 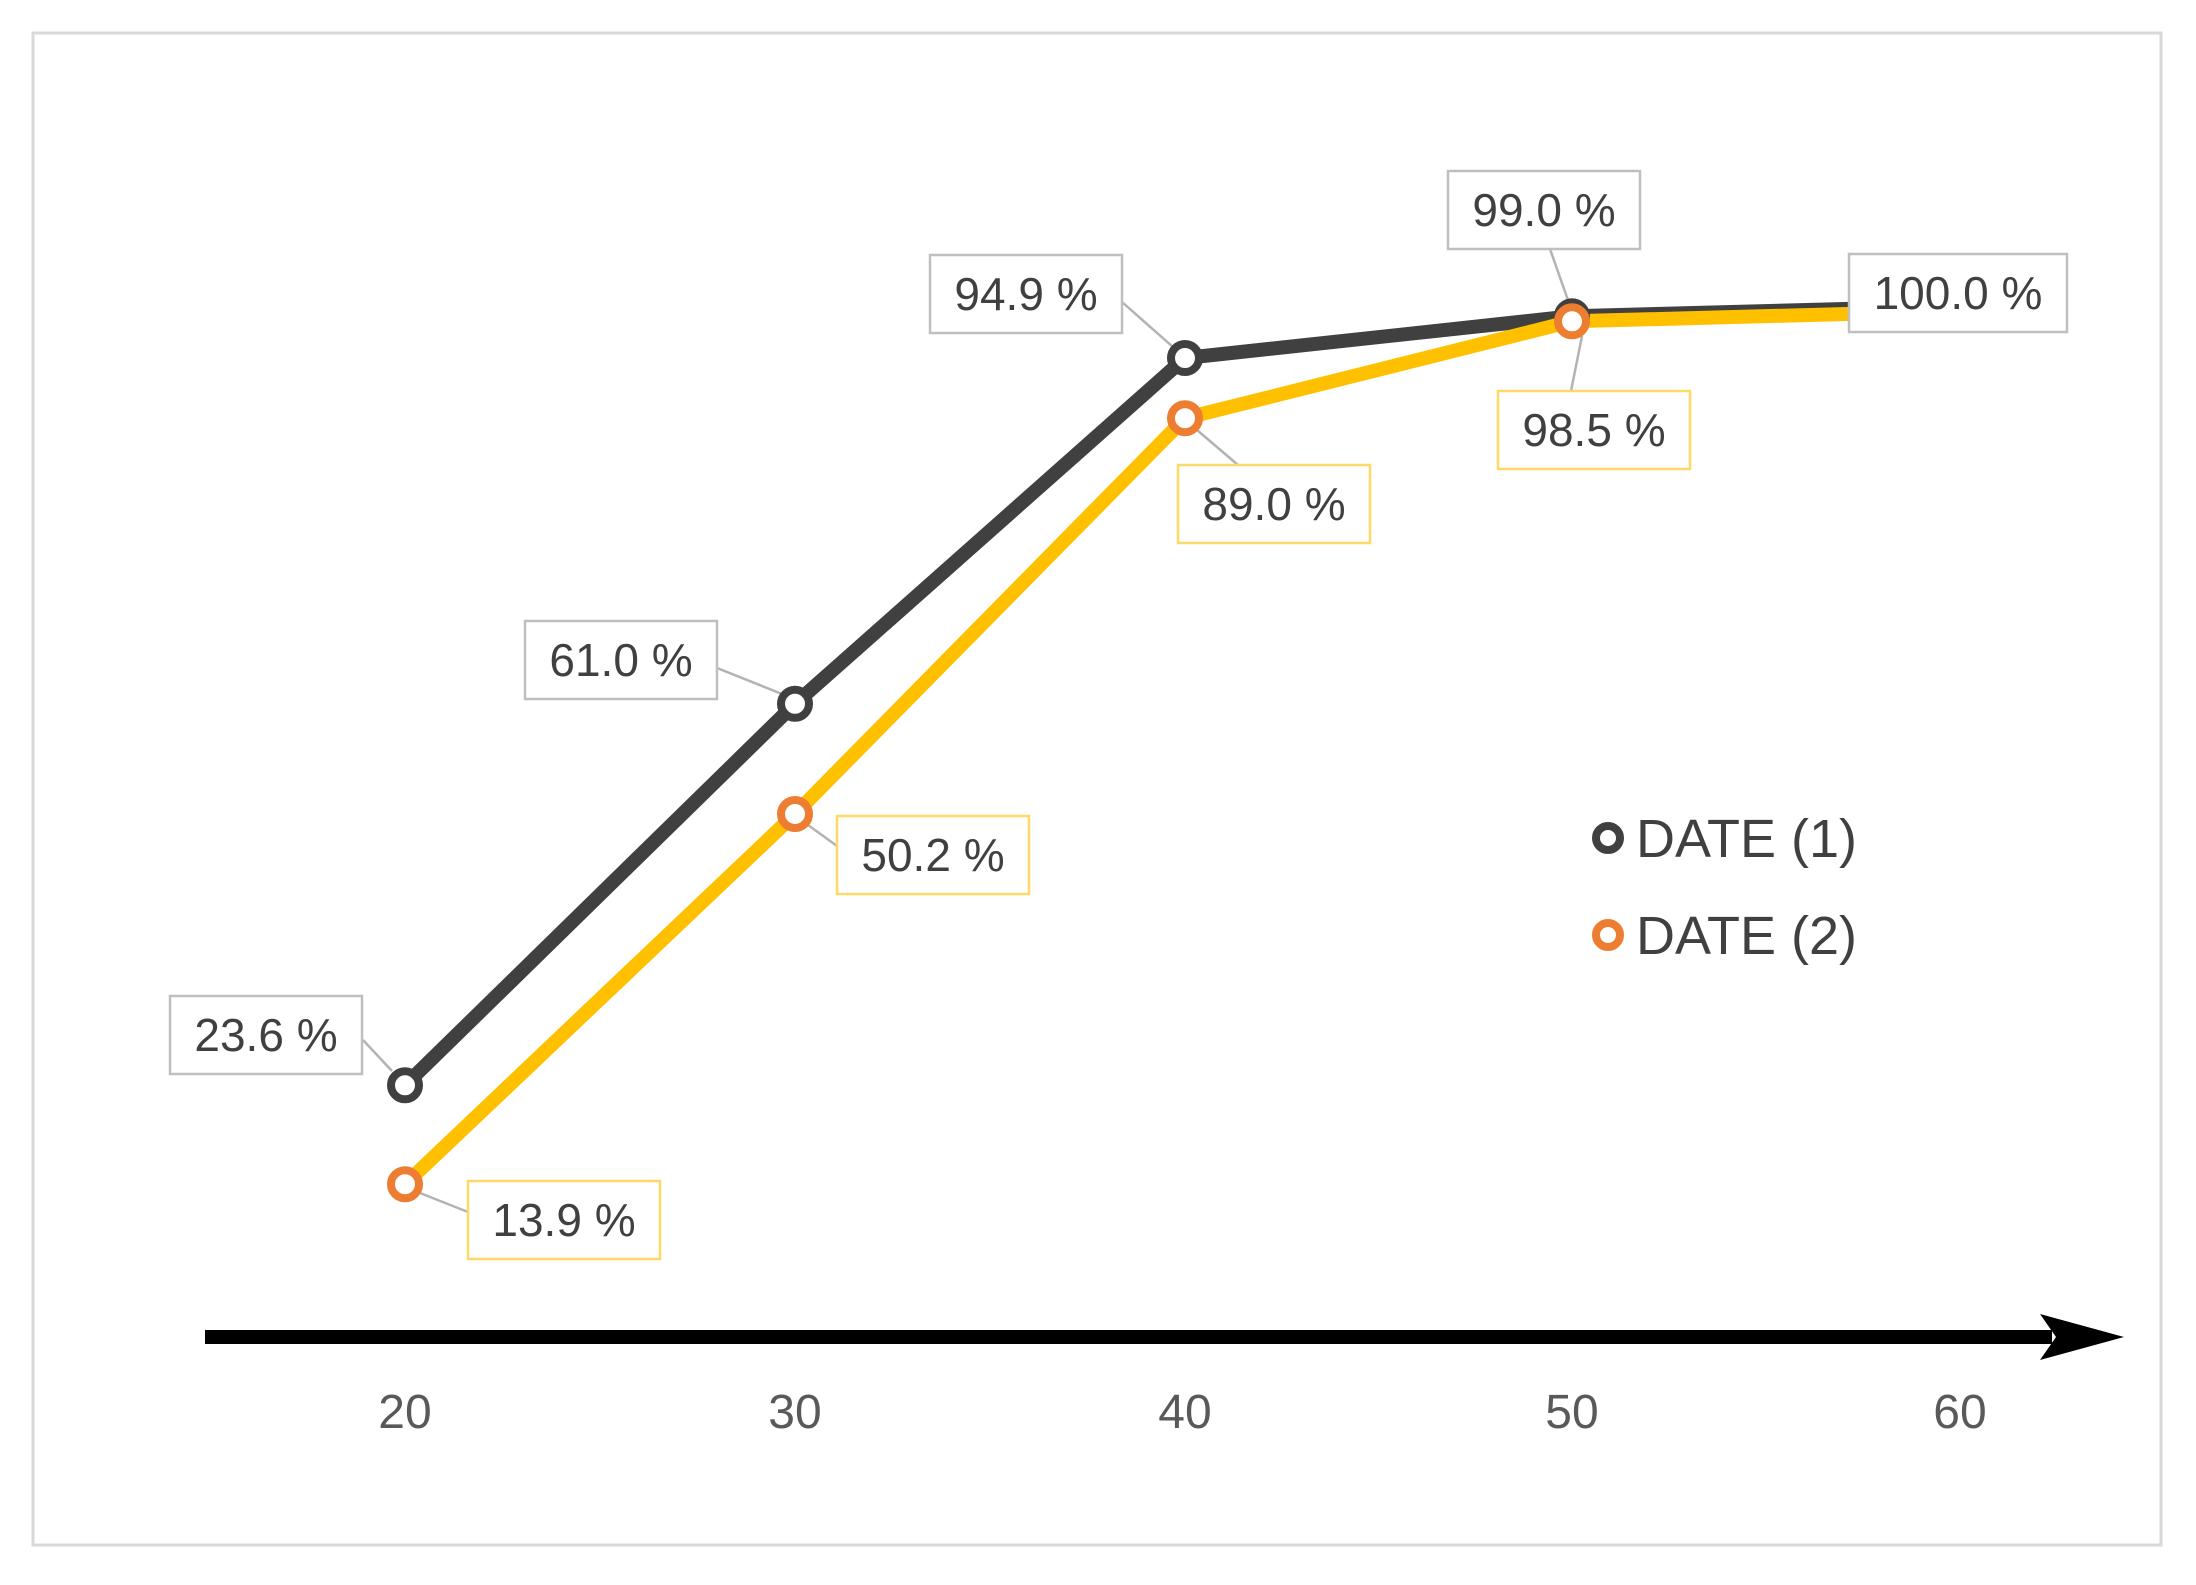 I want to click on data-label-text: 99.0 %, so click(x=1543, y=210).